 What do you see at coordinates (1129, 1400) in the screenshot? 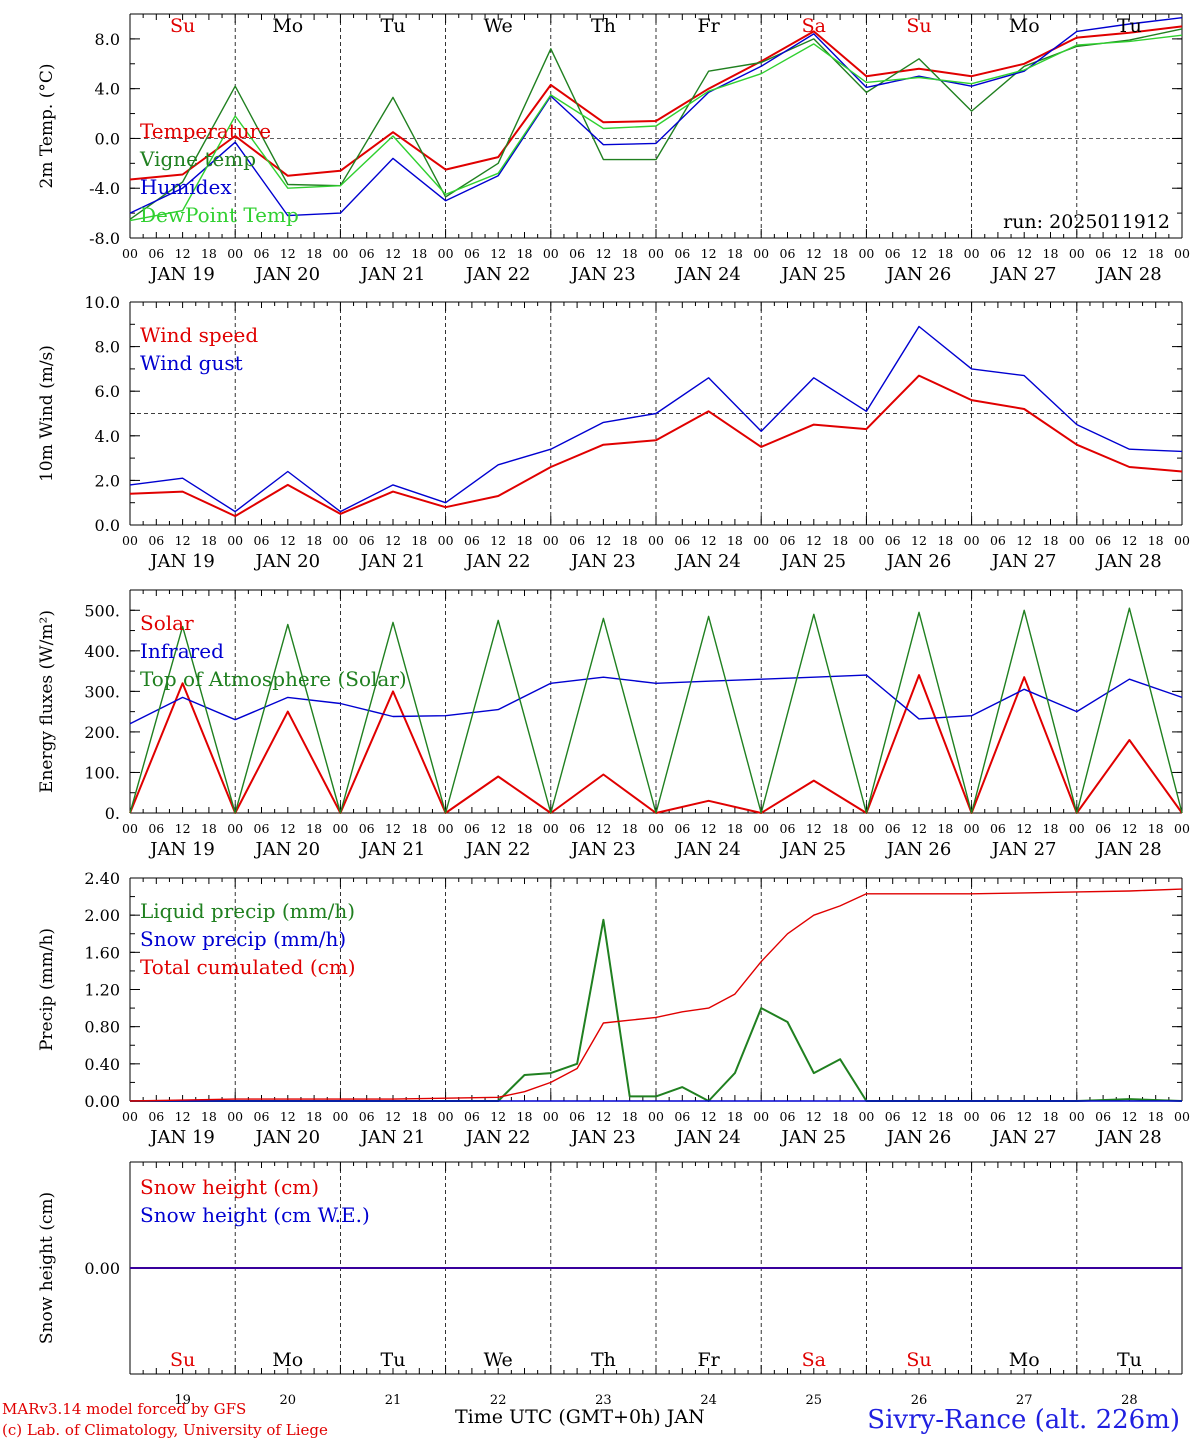
I see `day-number-label: 28` at bounding box center [1129, 1400].